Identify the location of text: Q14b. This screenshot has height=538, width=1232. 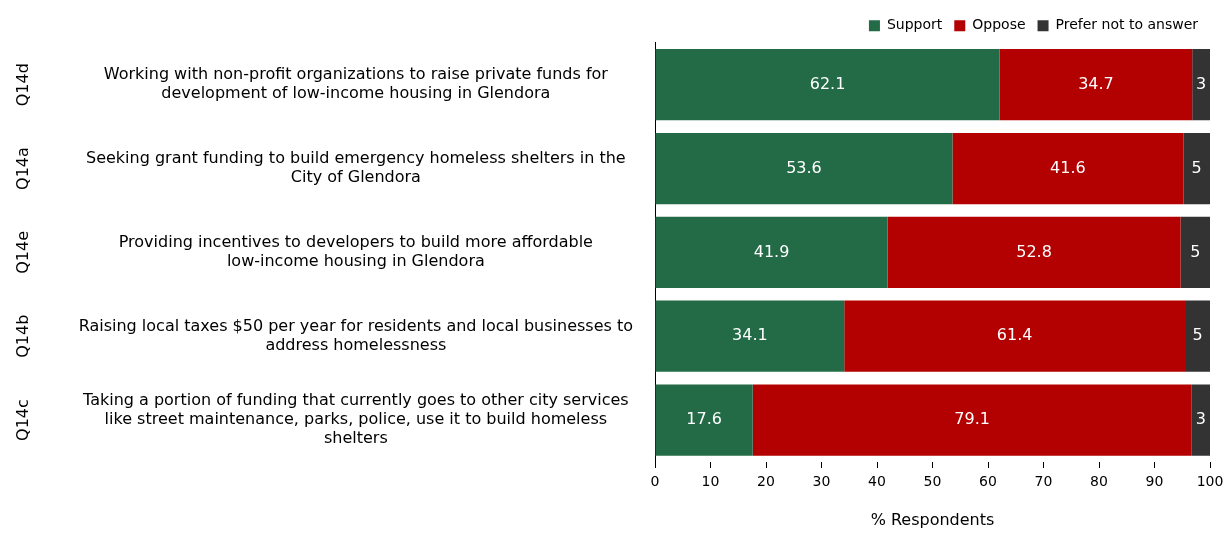
(23, 336).